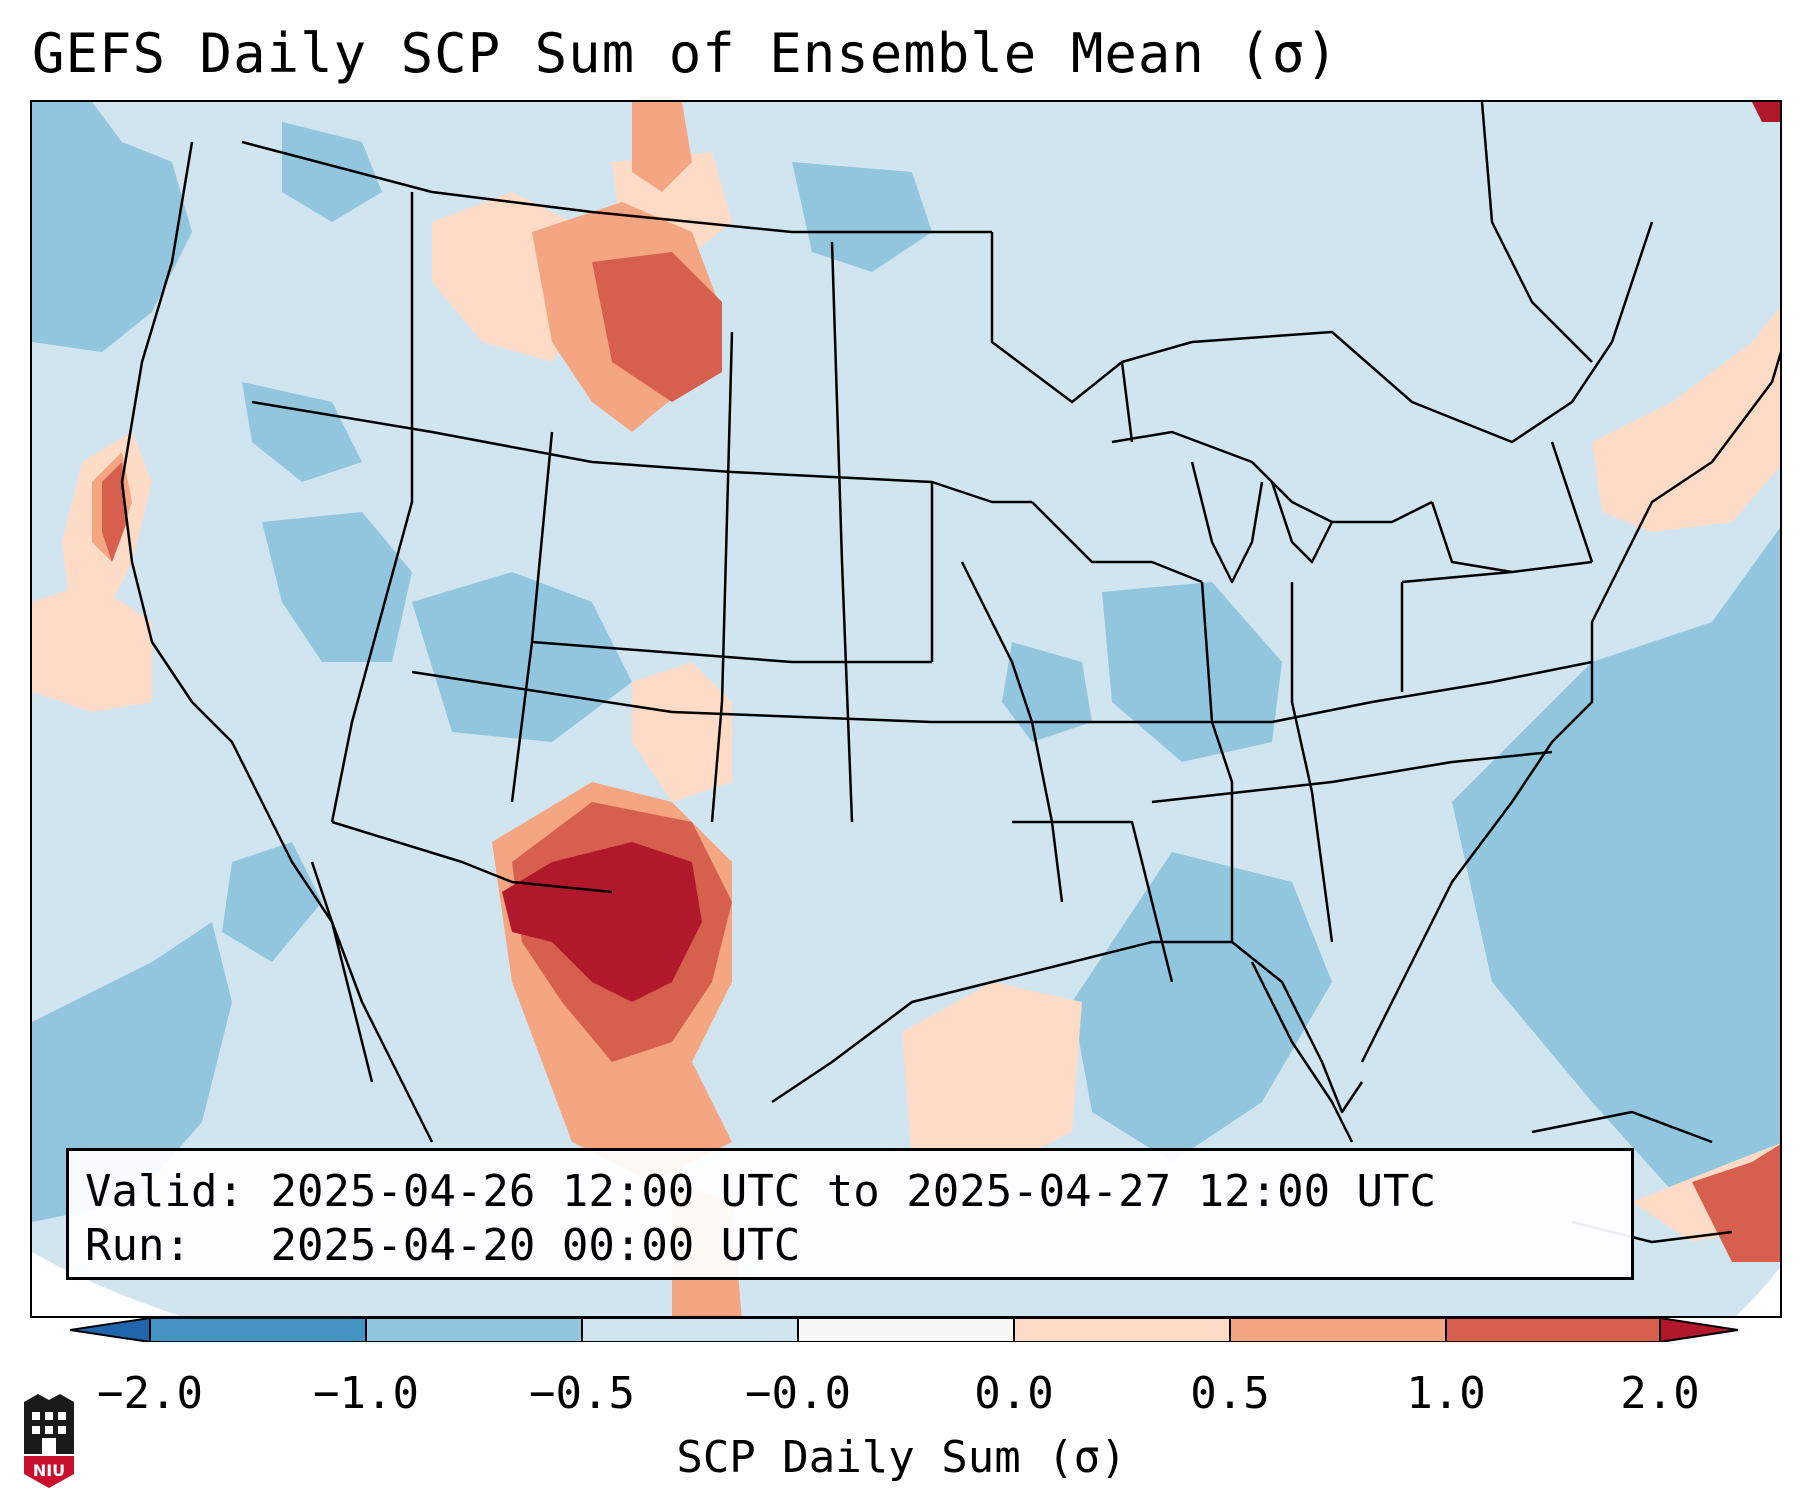 The image size is (1803, 1506). I want to click on colorbar-outline, so click(904, 1330).